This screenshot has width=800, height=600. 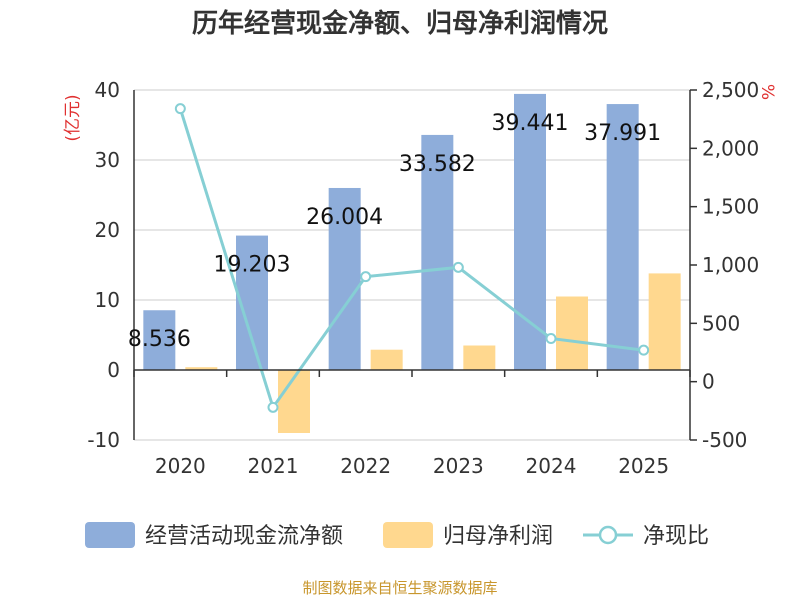 What do you see at coordinates (344, 278) in the screenshot?
I see `bar-cashflow-2022` at bounding box center [344, 278].